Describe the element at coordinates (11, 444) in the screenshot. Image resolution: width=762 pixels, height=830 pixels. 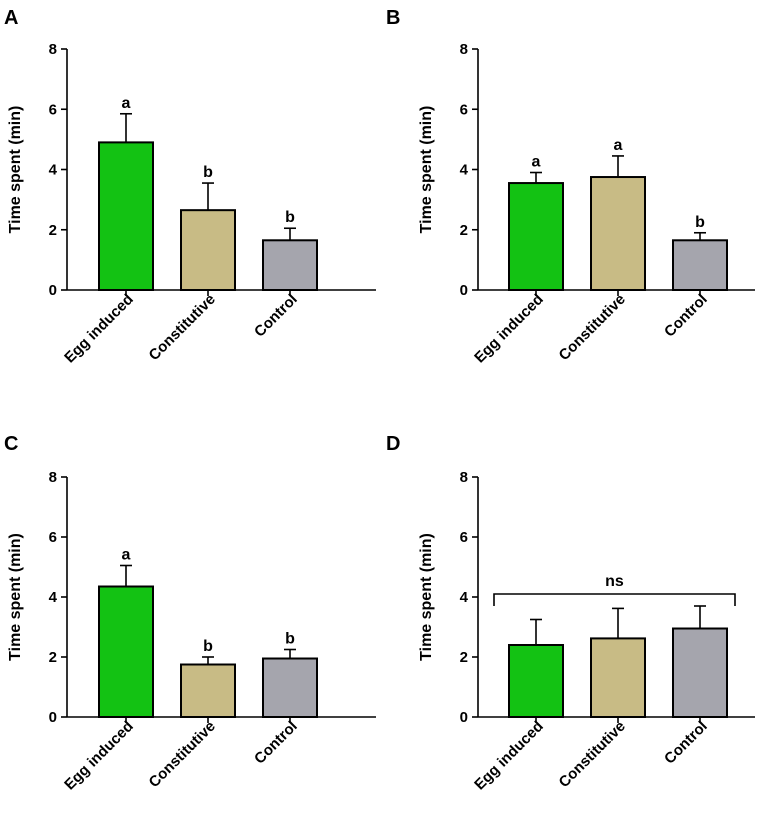
I see `panel-letter: C` at that location.